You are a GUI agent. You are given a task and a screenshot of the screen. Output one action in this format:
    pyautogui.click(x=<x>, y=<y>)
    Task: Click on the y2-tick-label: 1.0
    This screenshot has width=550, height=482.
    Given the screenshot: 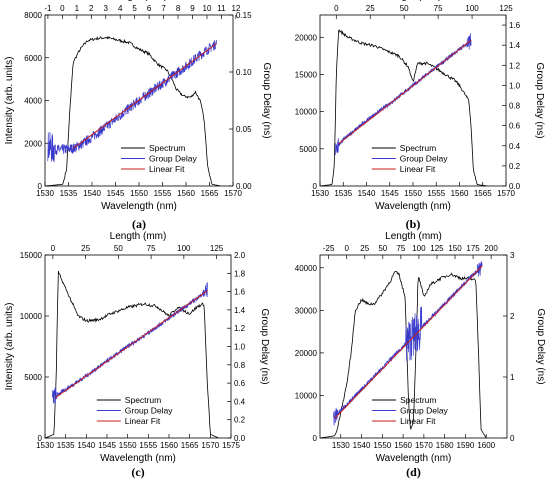 What is the action you would take?
    pyautogui.click(x=240, y=347)
    